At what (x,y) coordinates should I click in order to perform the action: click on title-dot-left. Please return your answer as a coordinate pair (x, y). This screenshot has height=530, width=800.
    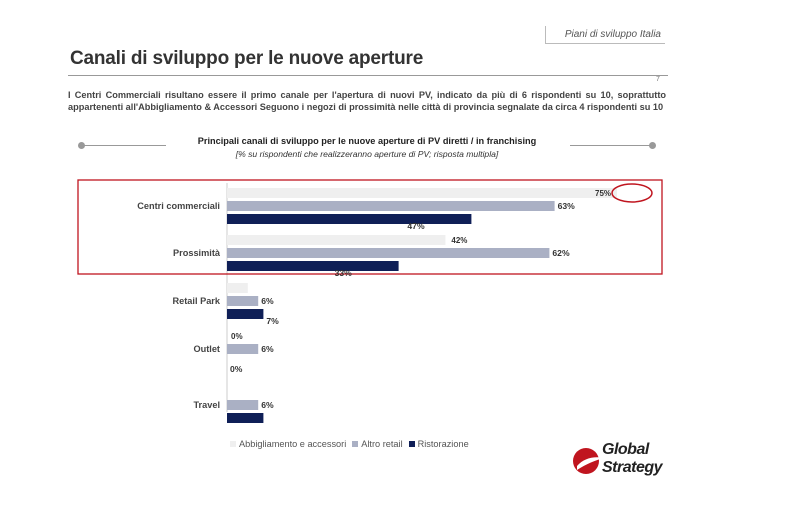
    Looking at the image, I should click on (81, 145).